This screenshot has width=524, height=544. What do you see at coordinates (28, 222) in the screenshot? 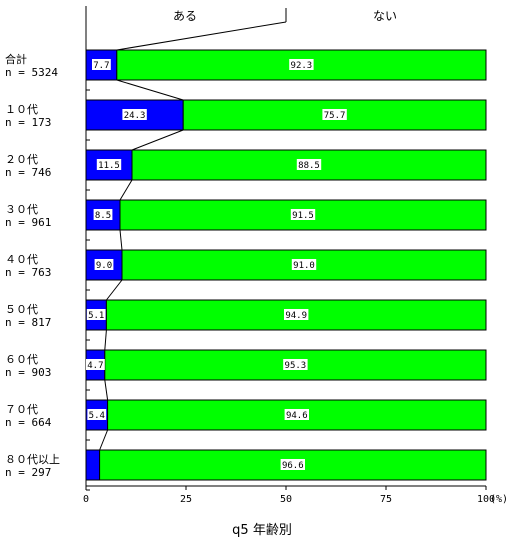
I see `category-n-label: n = 961` at bounding box center [28, 222].